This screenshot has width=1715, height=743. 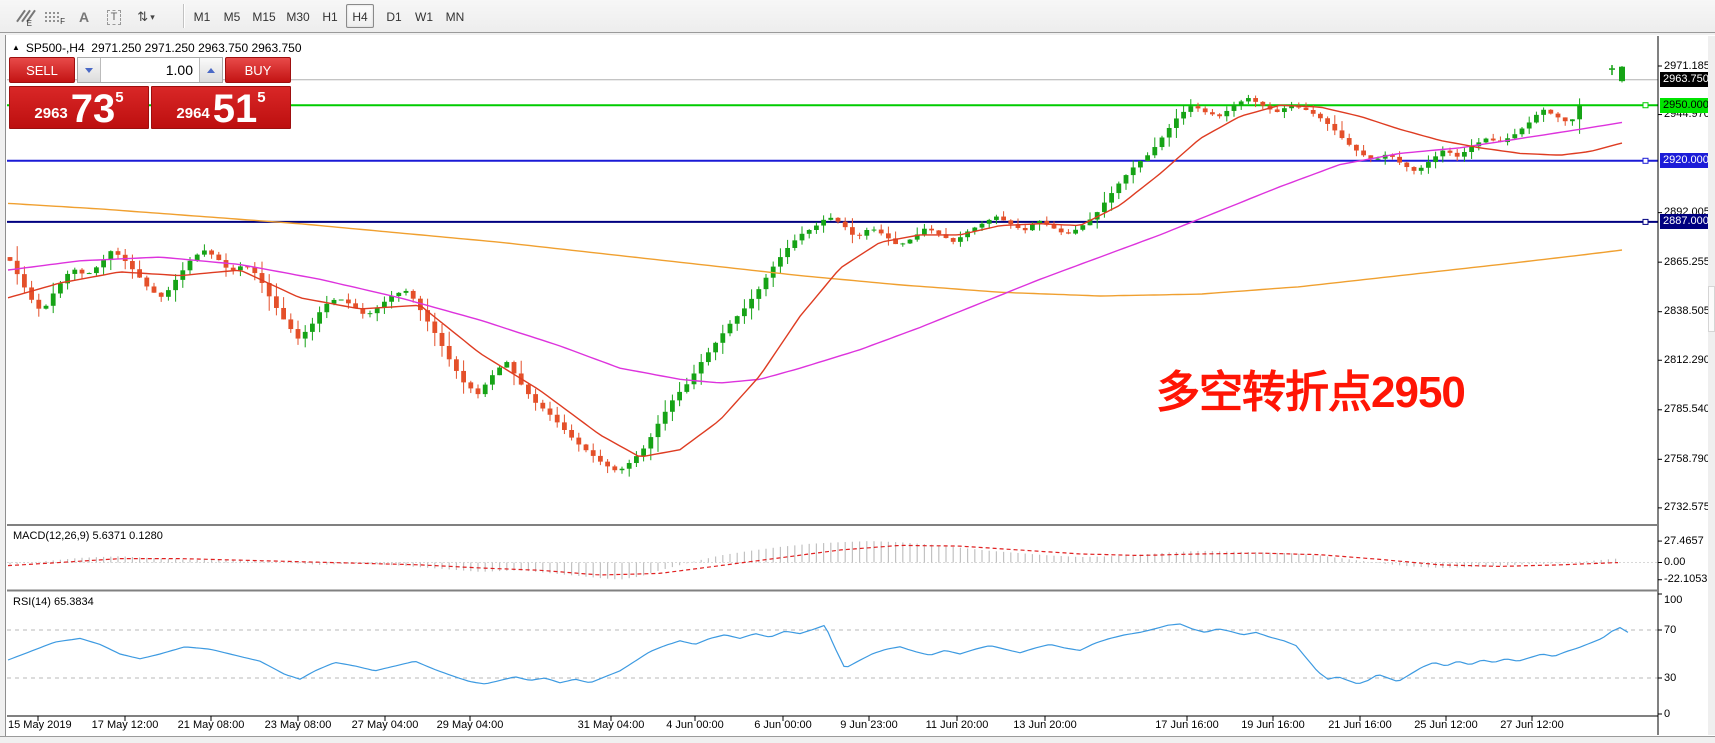 I want to click on indicator-hatch-e-icon: E, so click(x=21, y=17).